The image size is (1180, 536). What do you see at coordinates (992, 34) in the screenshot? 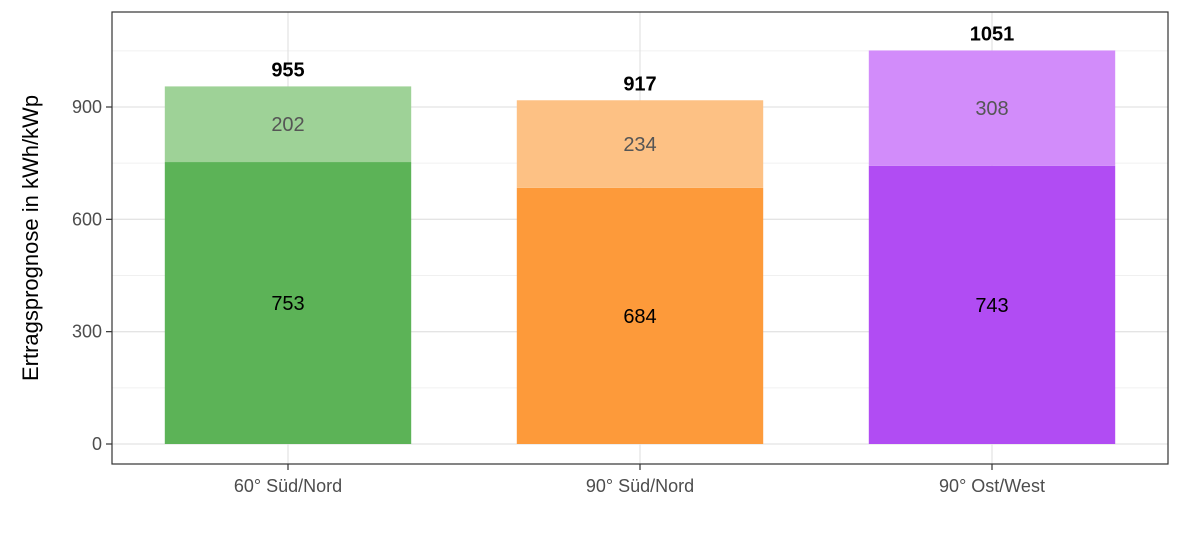
I see `data-label-total: 1051` at bounding box center [992, 34].